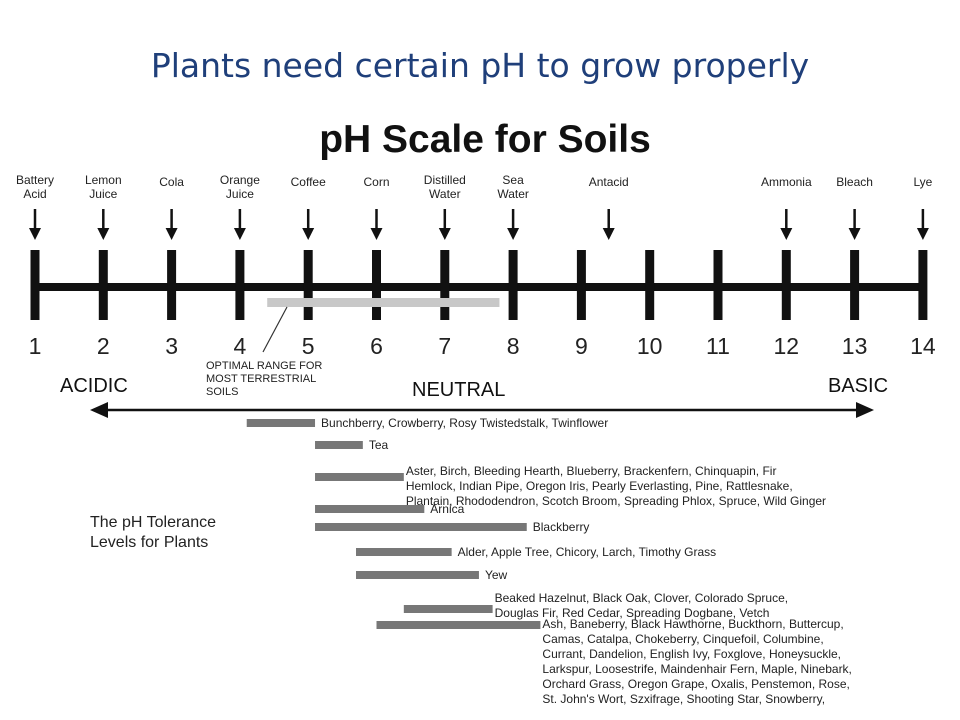 The height and width of the screenshot is (720, 960). Describe the element at coordinates (153, 532) in the screenshot. I see `tolerance-legend: The pH Tolerance Levels for Plants` at that location.